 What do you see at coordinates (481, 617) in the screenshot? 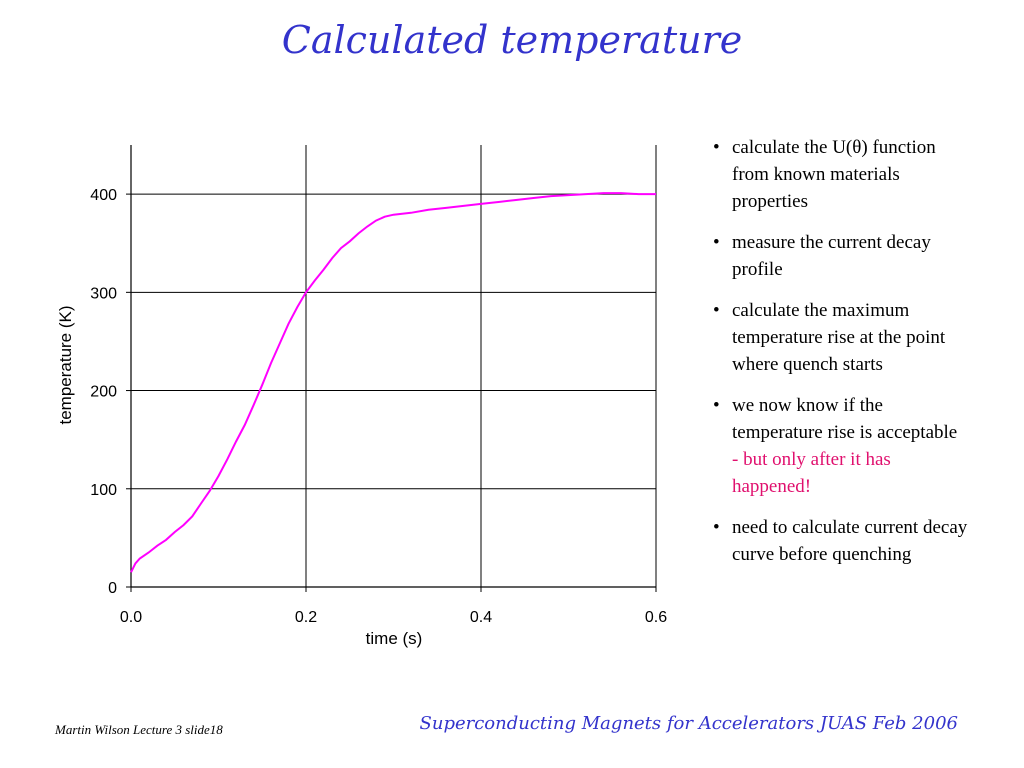
I see `x-tick-label: 0.4` at bounding box center [481, 617].